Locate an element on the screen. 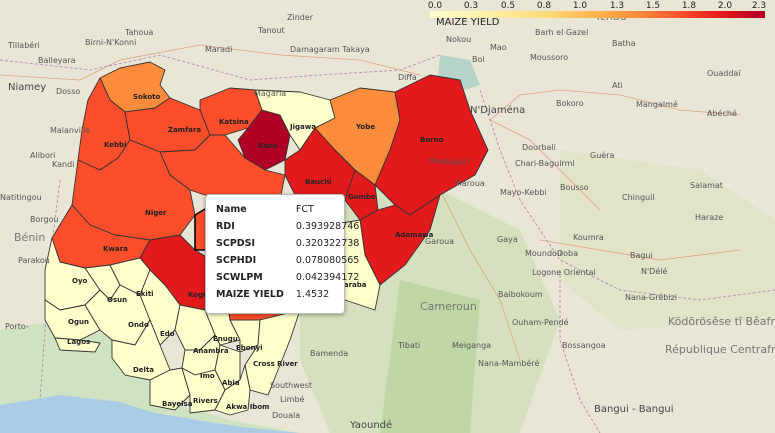 The width and height of the screenshot is (775, 433). label-anambra: Anambra is located at coordinates (211, 351).